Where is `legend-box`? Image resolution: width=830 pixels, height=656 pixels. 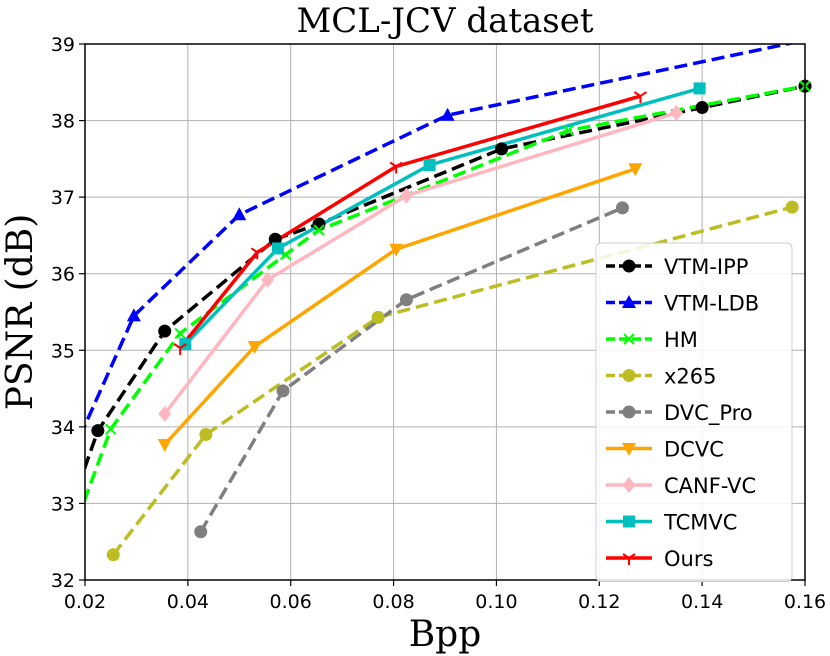
legend-box is located at coordinates (694, 412).